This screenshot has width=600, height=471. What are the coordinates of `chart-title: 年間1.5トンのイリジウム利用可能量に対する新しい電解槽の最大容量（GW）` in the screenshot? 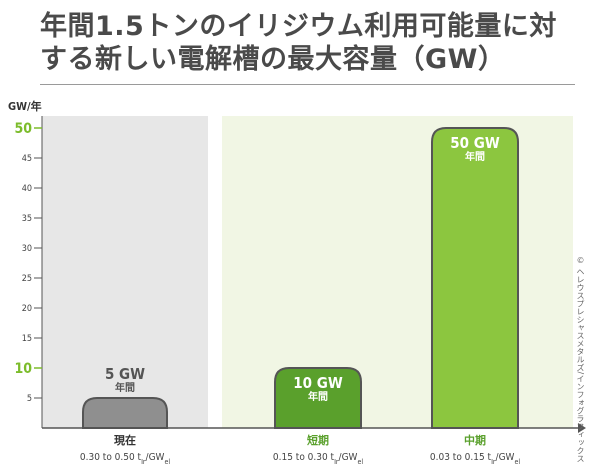 It's located at (298, 43).